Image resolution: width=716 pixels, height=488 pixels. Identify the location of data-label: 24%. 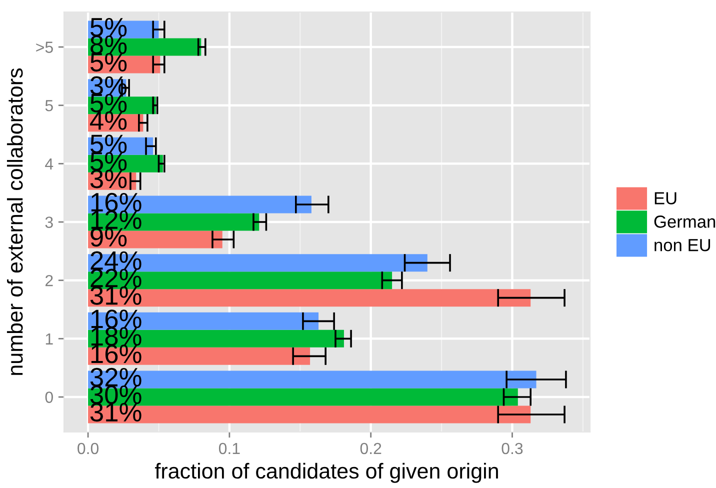
(116, 260).